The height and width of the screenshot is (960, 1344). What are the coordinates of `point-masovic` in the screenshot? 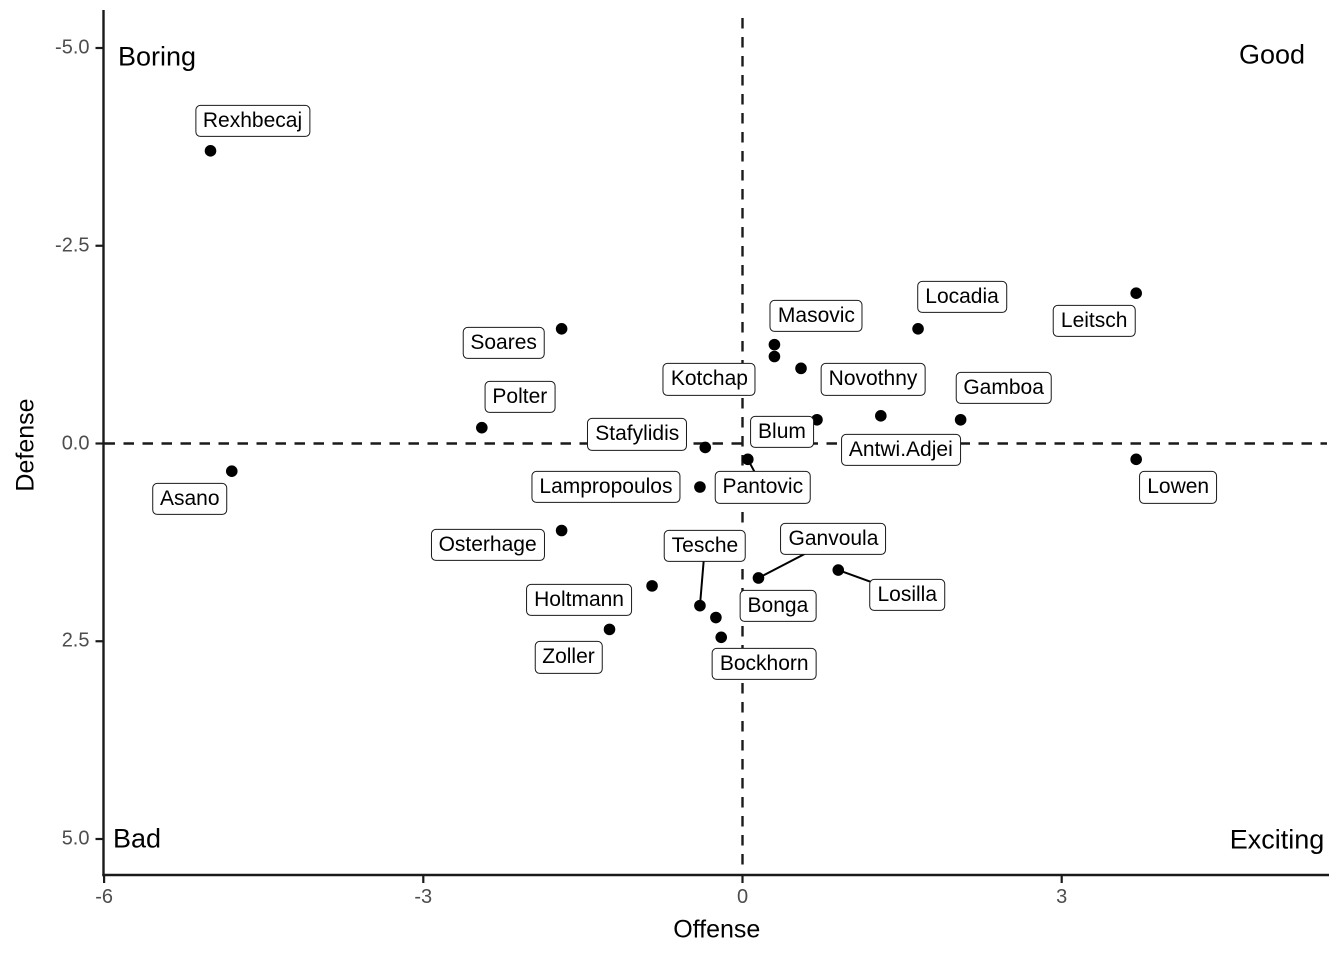 It's located at (774, 344).